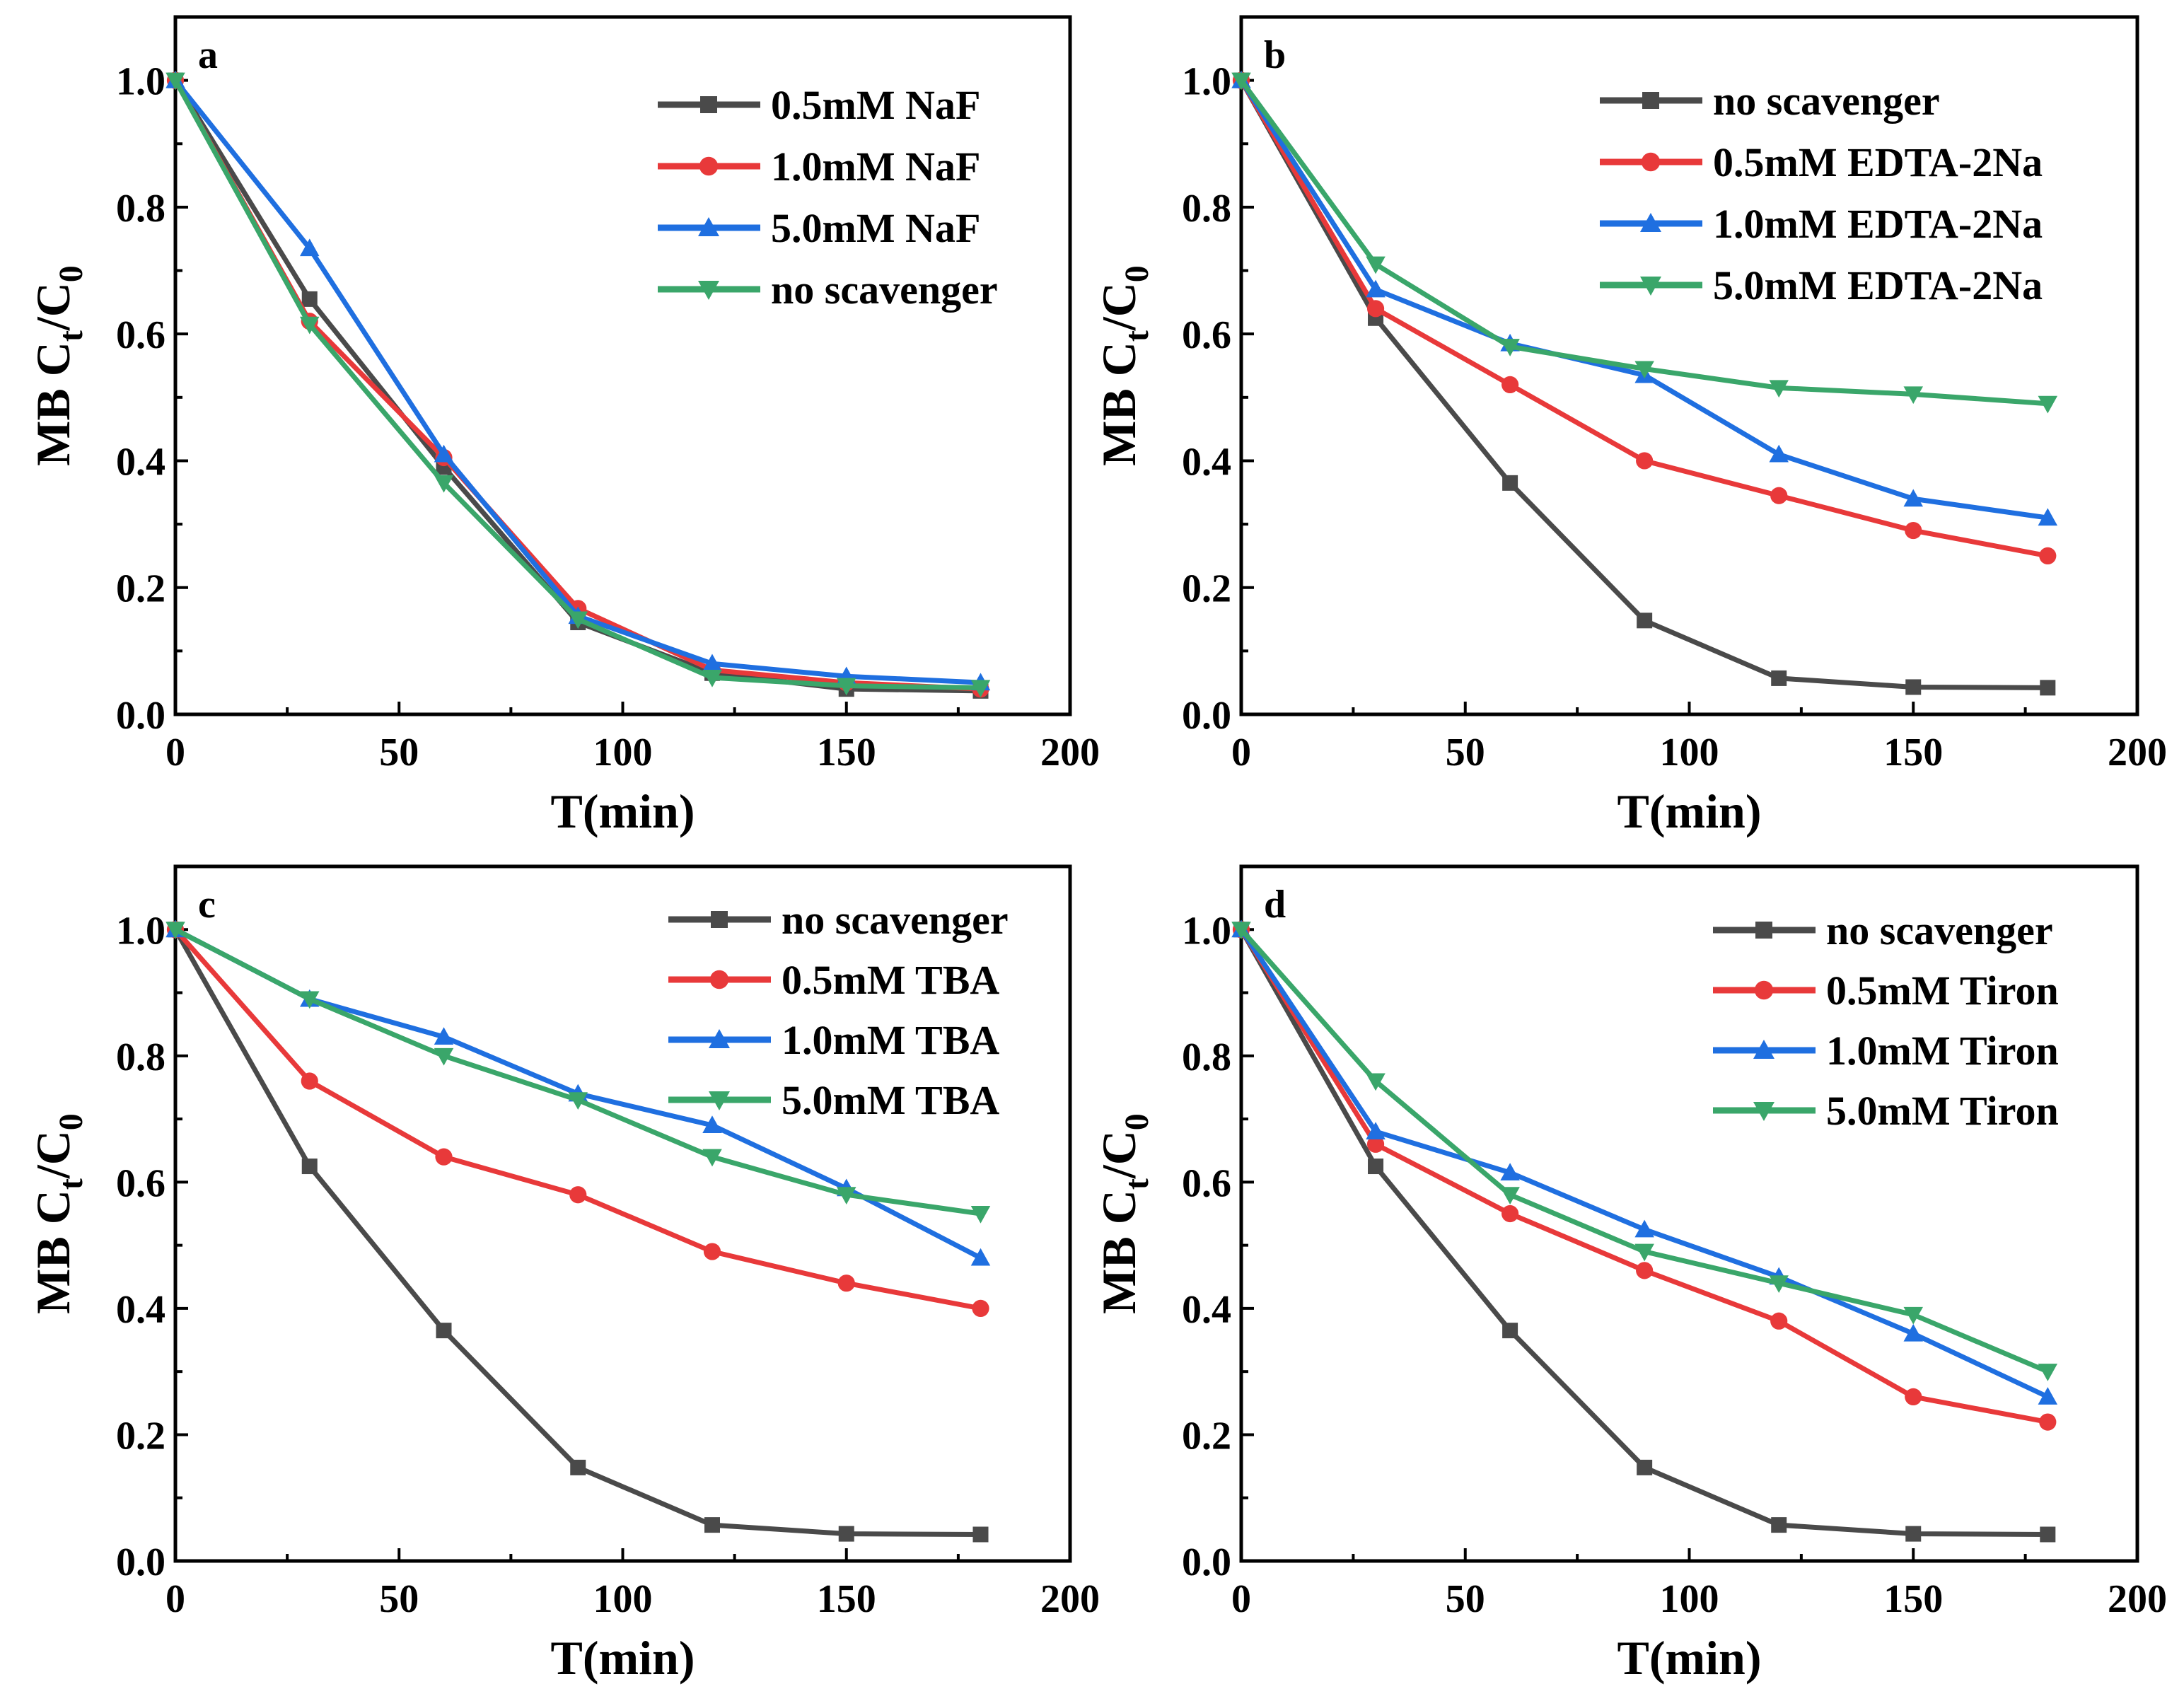  Describe the element at coordinates (1878, 162) in the screenshot. I see `legend-label: 0.5mM EDTA-2Na` at that location.